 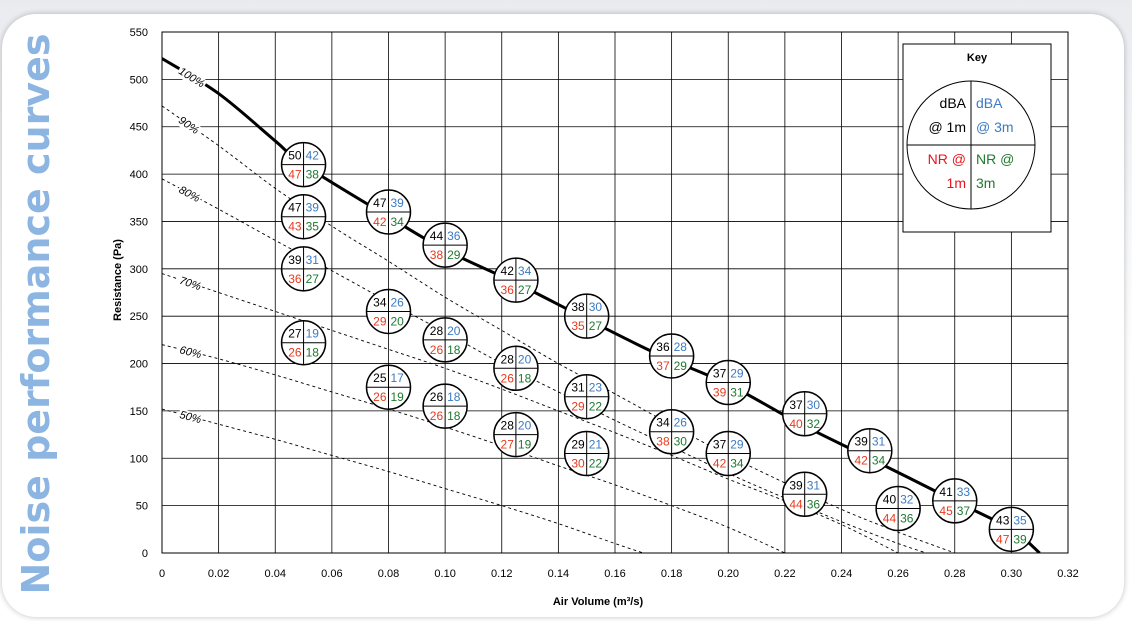 What do you see at coordinates (388, 574) in the screenshot?
I see `x-tick-label: 0.08` at bounding box center [388, 574].